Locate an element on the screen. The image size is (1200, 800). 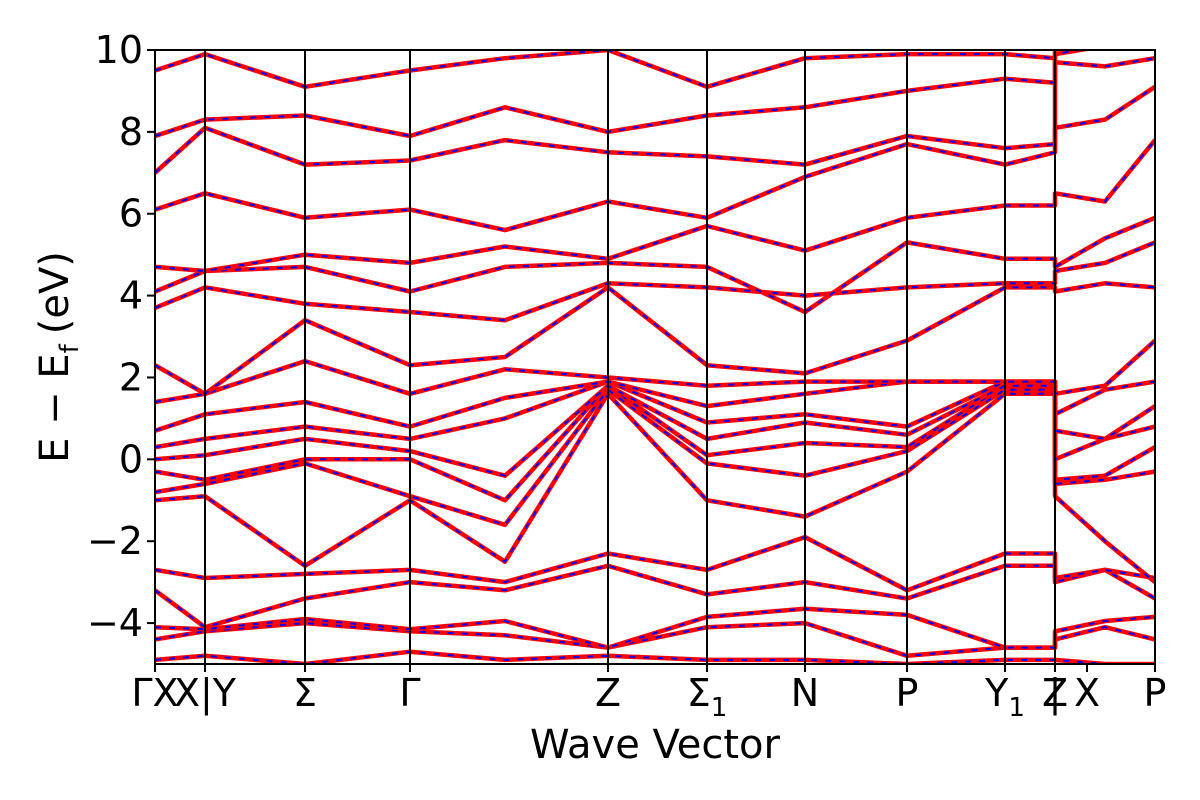
y-axis-label: E − Ef (eV) is located at coordinates (58, 357).